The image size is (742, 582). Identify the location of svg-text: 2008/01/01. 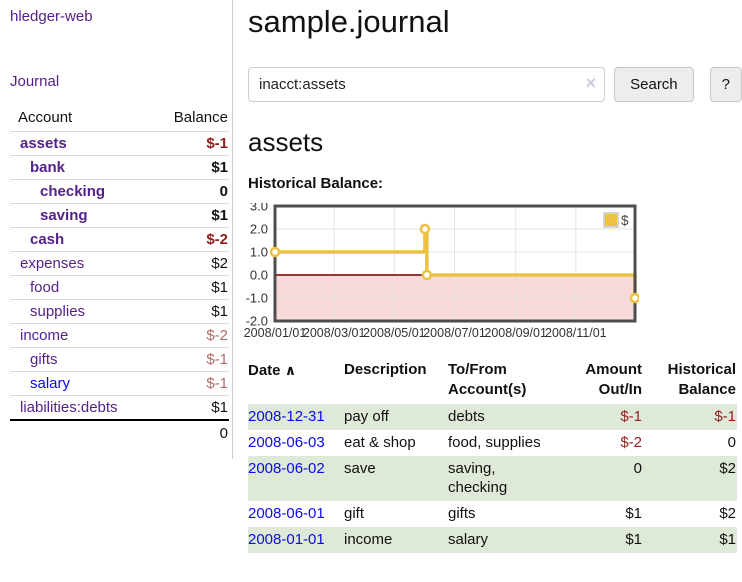
(275, 333).